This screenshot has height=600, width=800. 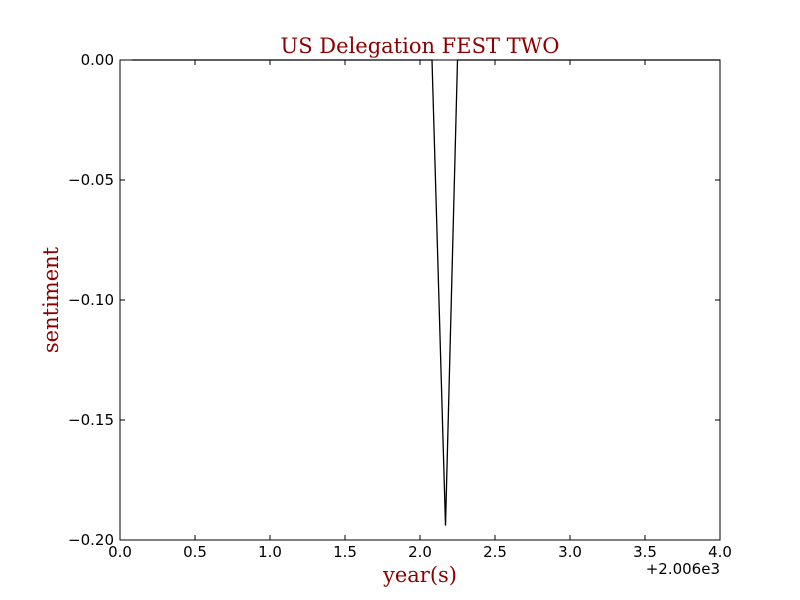 What do you see at coordinates (195, 552) in the screenshot?
I see `x-tick-label: 0.5` at bounding box center [195, 552].